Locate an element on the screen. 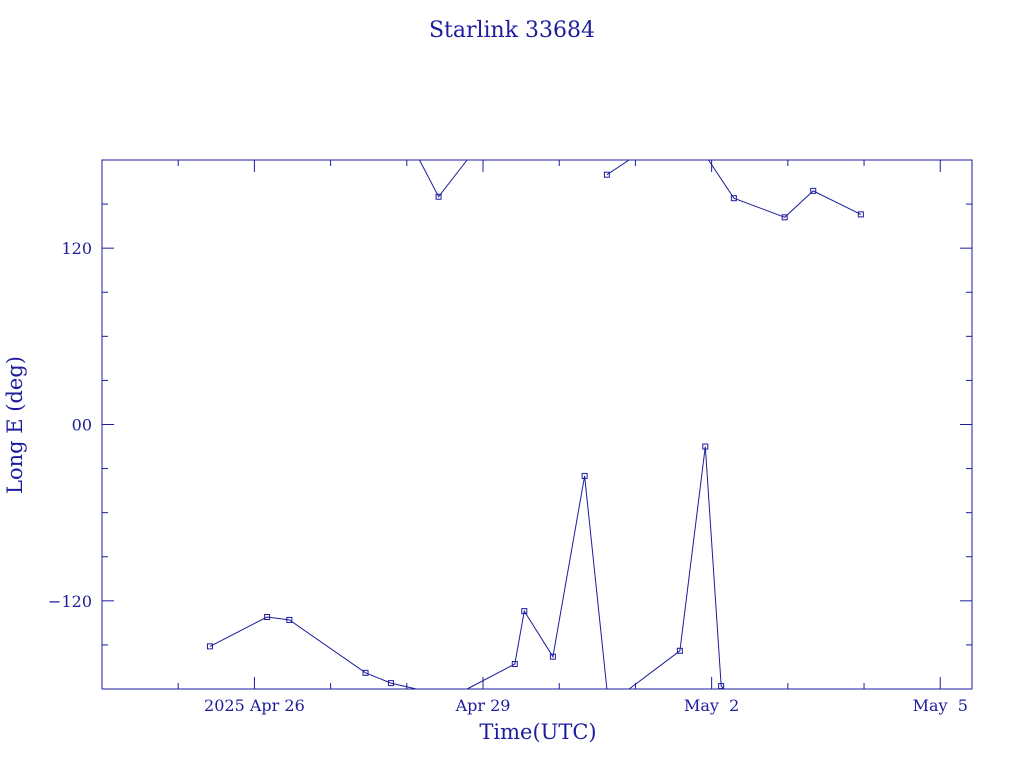 This screenshot has width=1024, height=768. x-axis-label: Time(UTC) is located at coordinates (537, 732).